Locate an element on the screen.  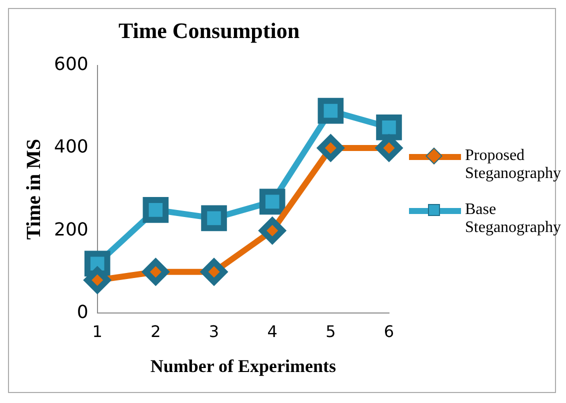
x-tick-label: 1 is located at coordinates (97, 331).